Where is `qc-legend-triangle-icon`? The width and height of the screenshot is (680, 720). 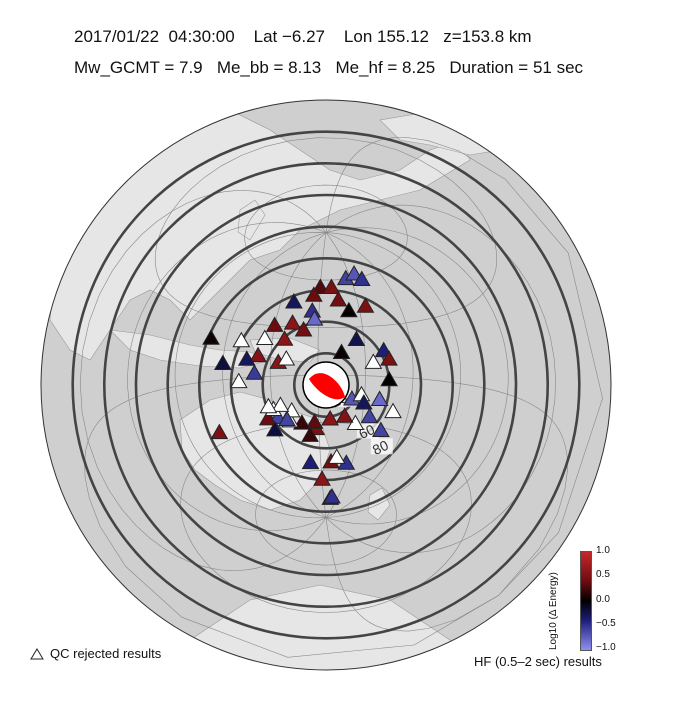
qc-legend-triangle-icon is located at coordinates (37, 653).